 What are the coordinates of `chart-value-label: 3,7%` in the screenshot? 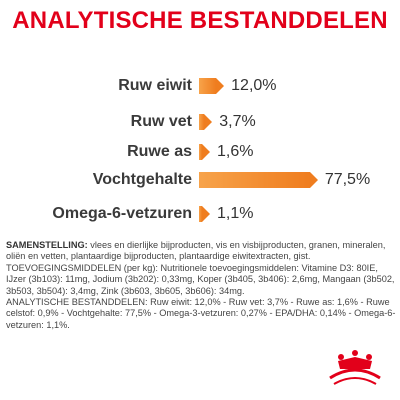 It's located at (237, 121).